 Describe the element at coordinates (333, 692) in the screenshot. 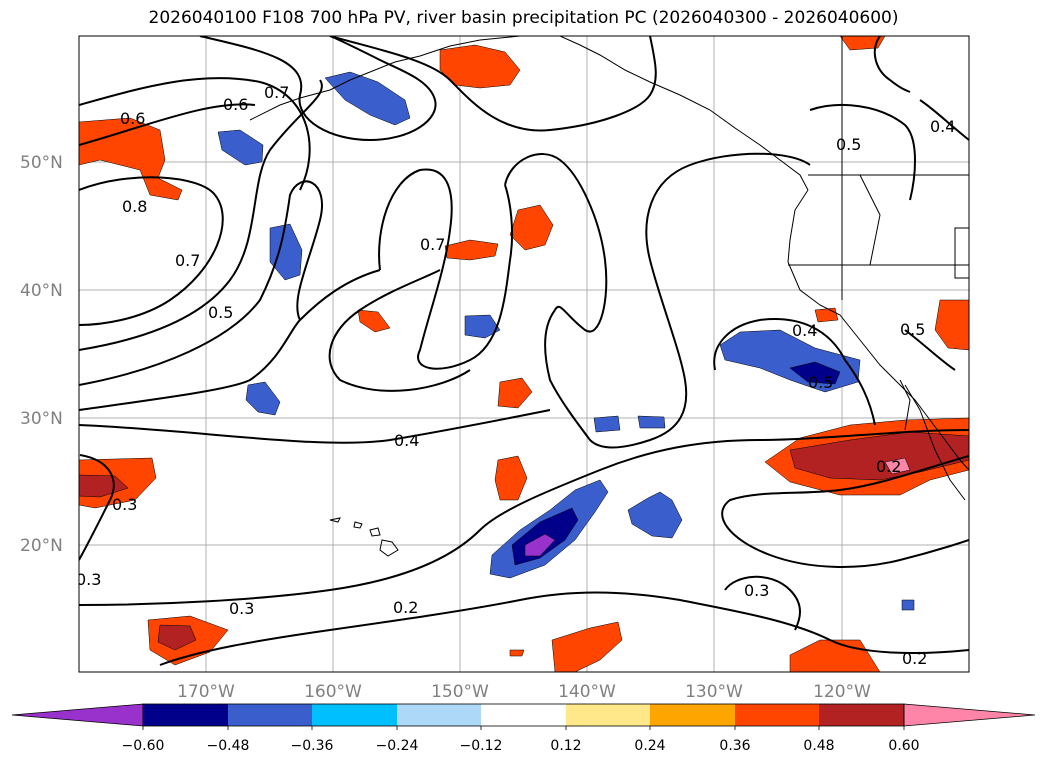

I see `lon-label: 160°W` at that location.